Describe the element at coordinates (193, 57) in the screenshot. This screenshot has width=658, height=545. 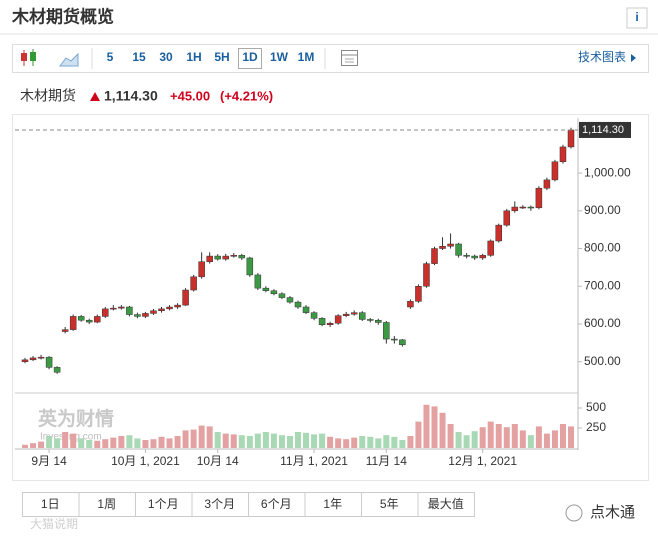
I see `interval-button: 1H` at that location.